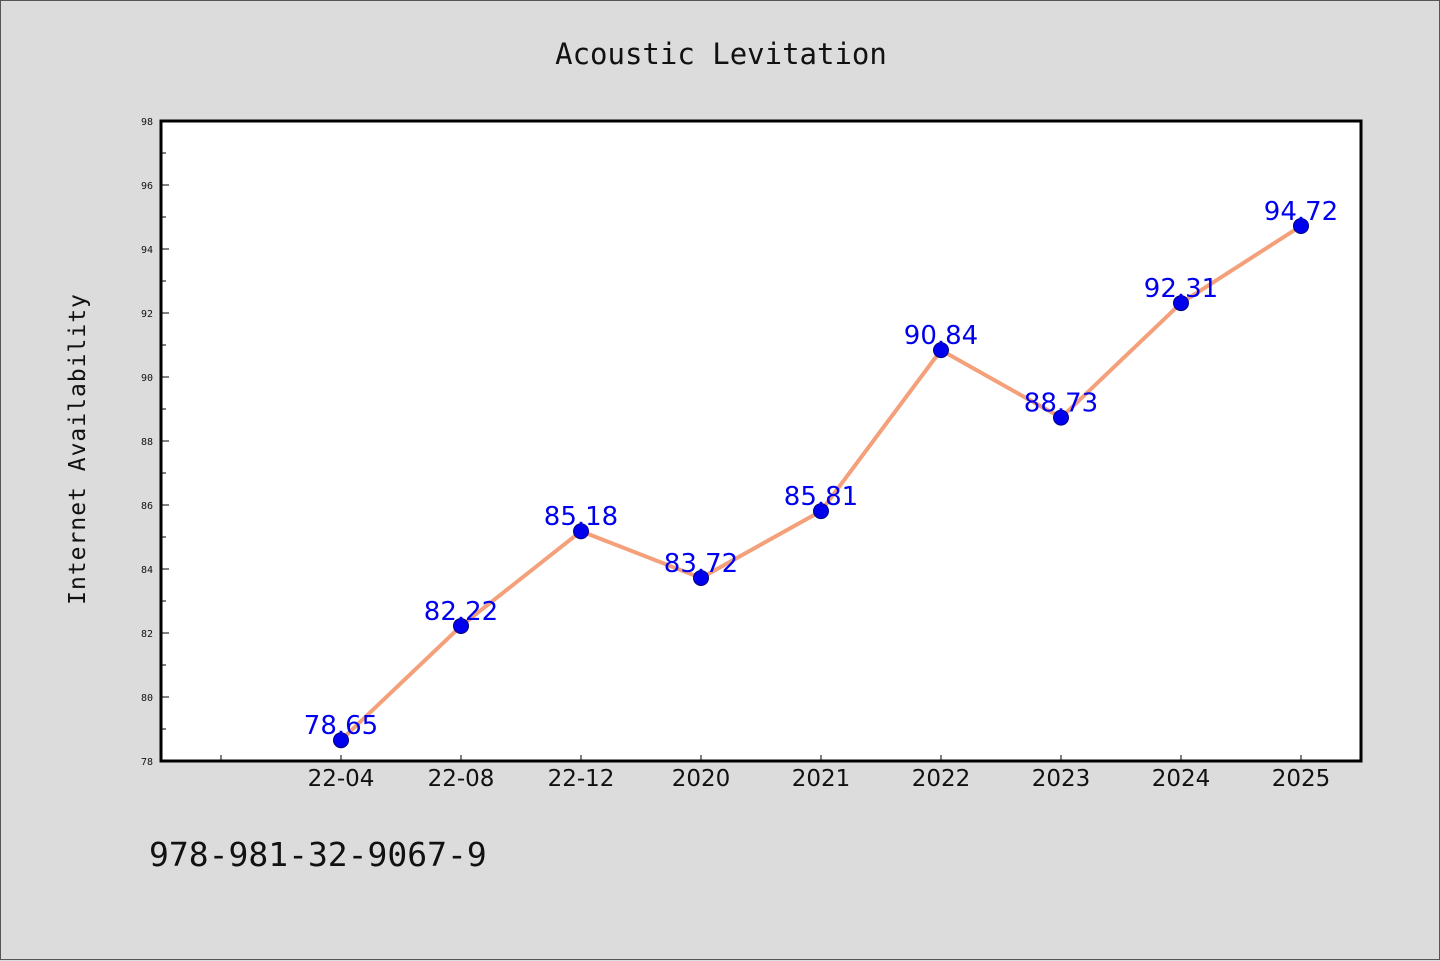 The width and height of the screenshot is (1440, 961). What do you see at coordinates (701, 779) in the screenshot?
I see `x-tick-label: 2020` at bounding box center [701, 779].